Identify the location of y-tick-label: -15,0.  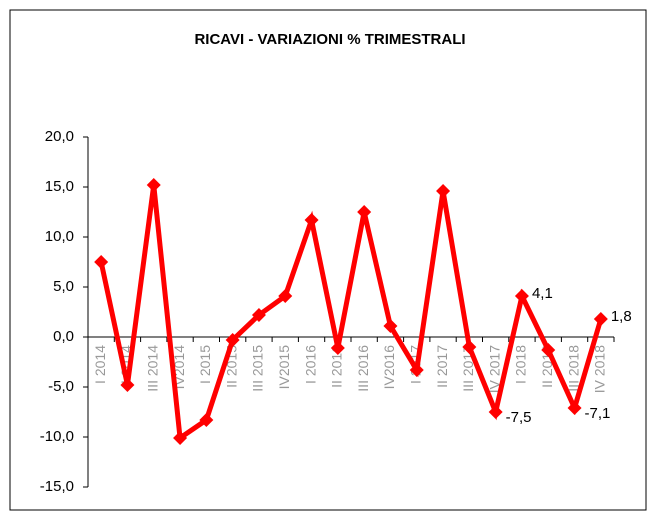
(57, 486).